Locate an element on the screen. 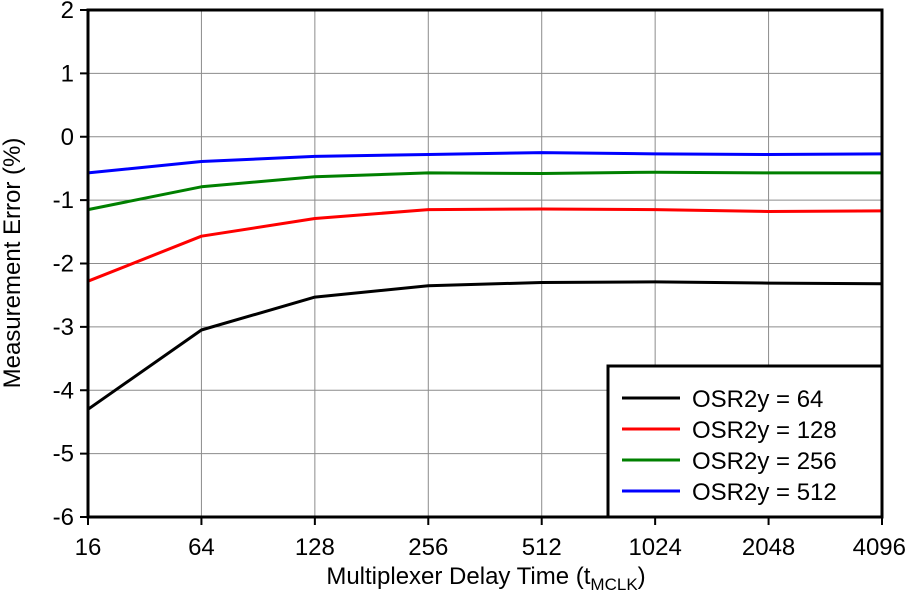 This screenshot has height=590, width=908. x-tick-label: 1024 is located at coordinates (654, 547).